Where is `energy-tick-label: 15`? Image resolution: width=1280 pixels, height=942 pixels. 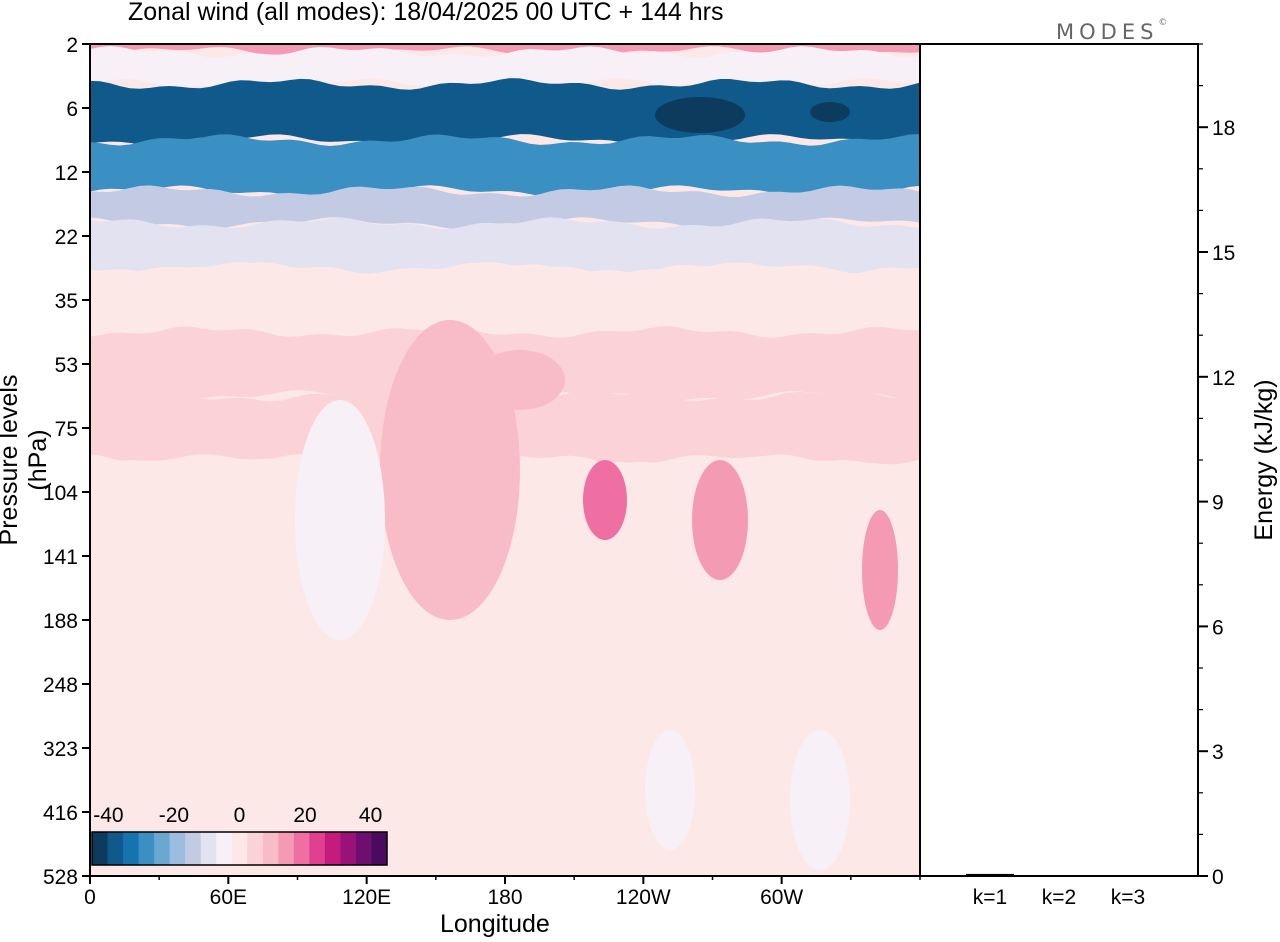 energy-tick-label: 15 is located at coordinates (1223, 253).